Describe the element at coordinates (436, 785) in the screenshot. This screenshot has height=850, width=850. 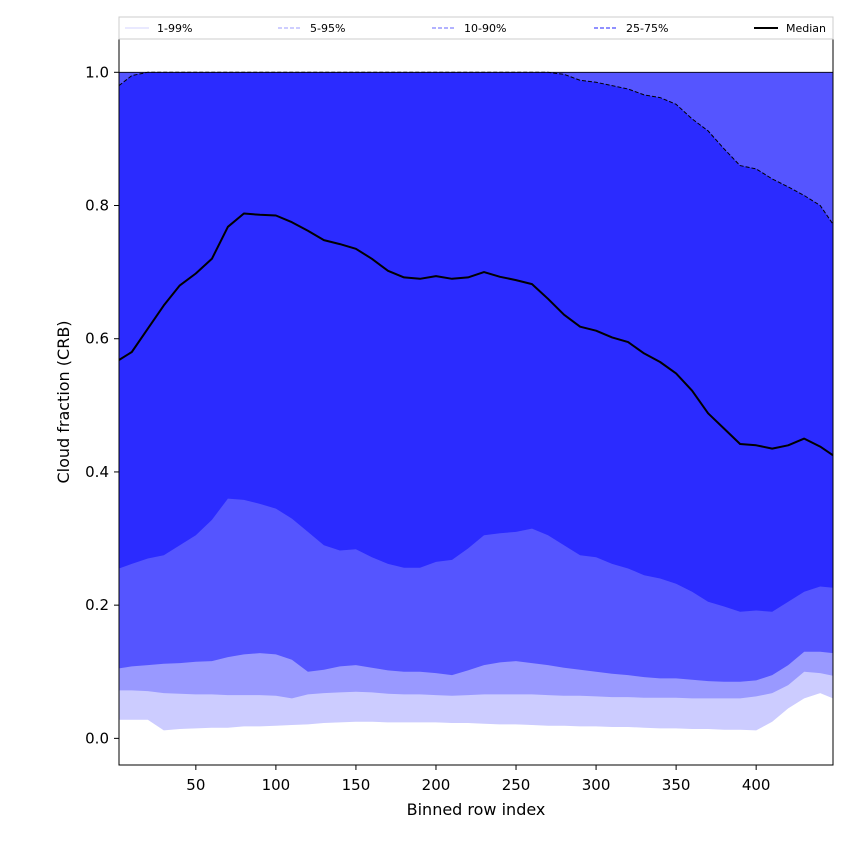
I see `x-tick-label: 200` at that location.